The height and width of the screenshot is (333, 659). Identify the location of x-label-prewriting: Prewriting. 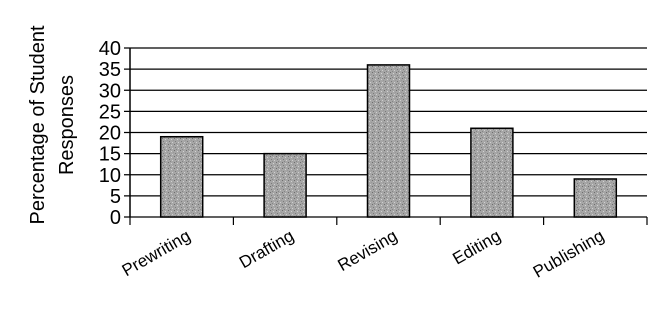
(156, 253).